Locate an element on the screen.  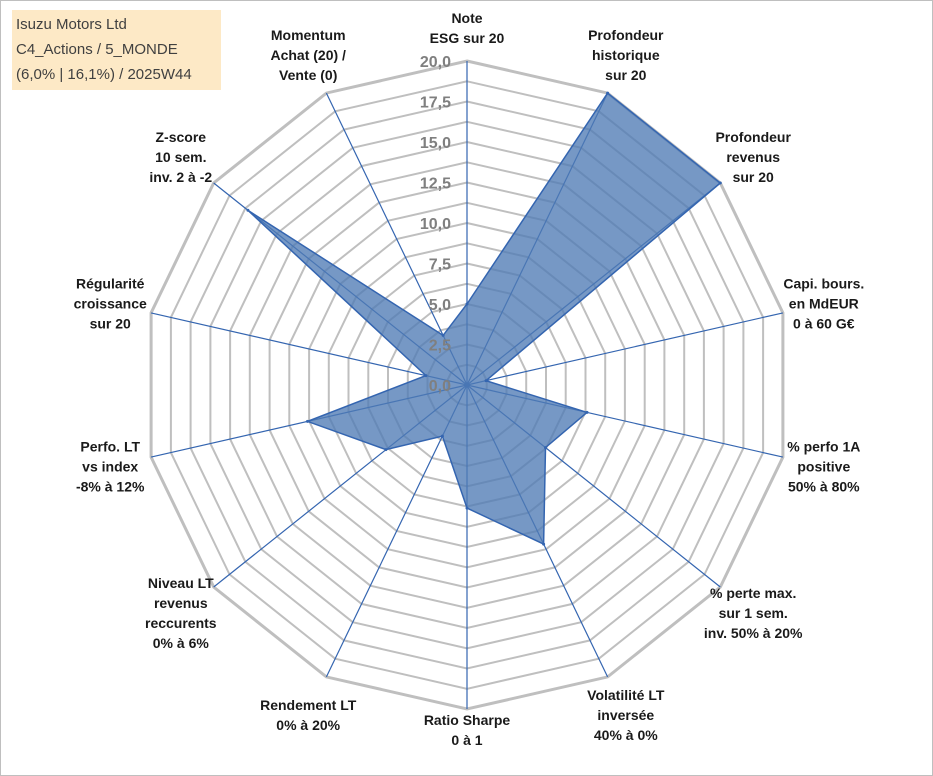
axis-label: Rendement LT 0% à 20% is located at coordinates (308, 715).